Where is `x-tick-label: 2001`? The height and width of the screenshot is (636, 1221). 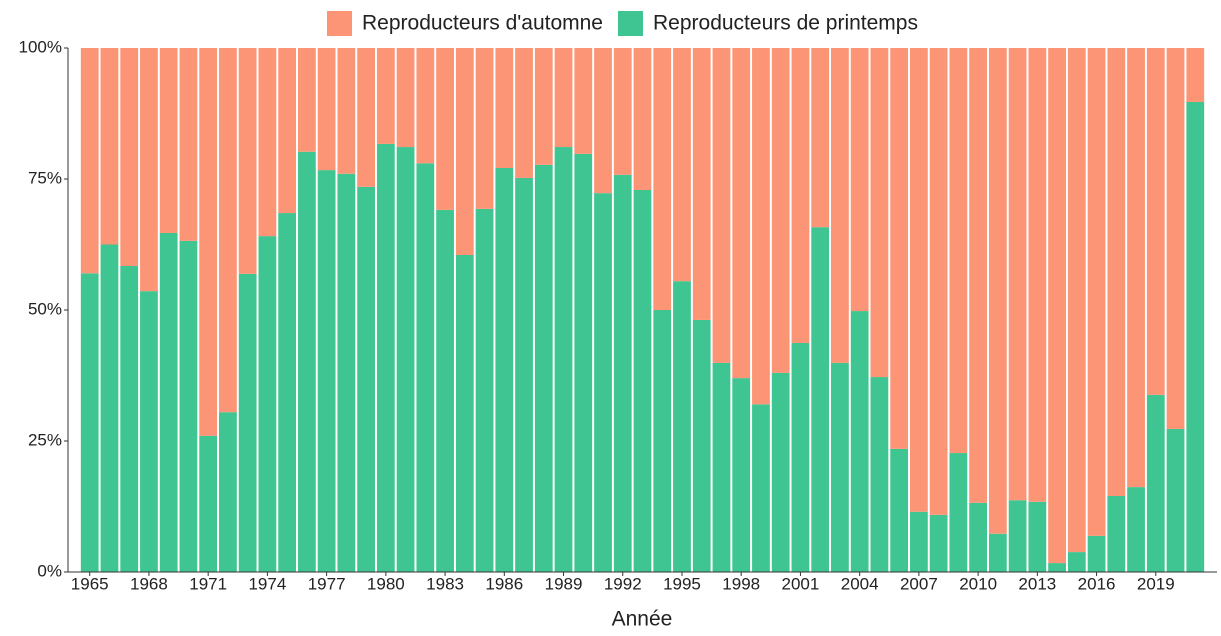 x-tick-label: 2001 is located at coordinates (801, 583).